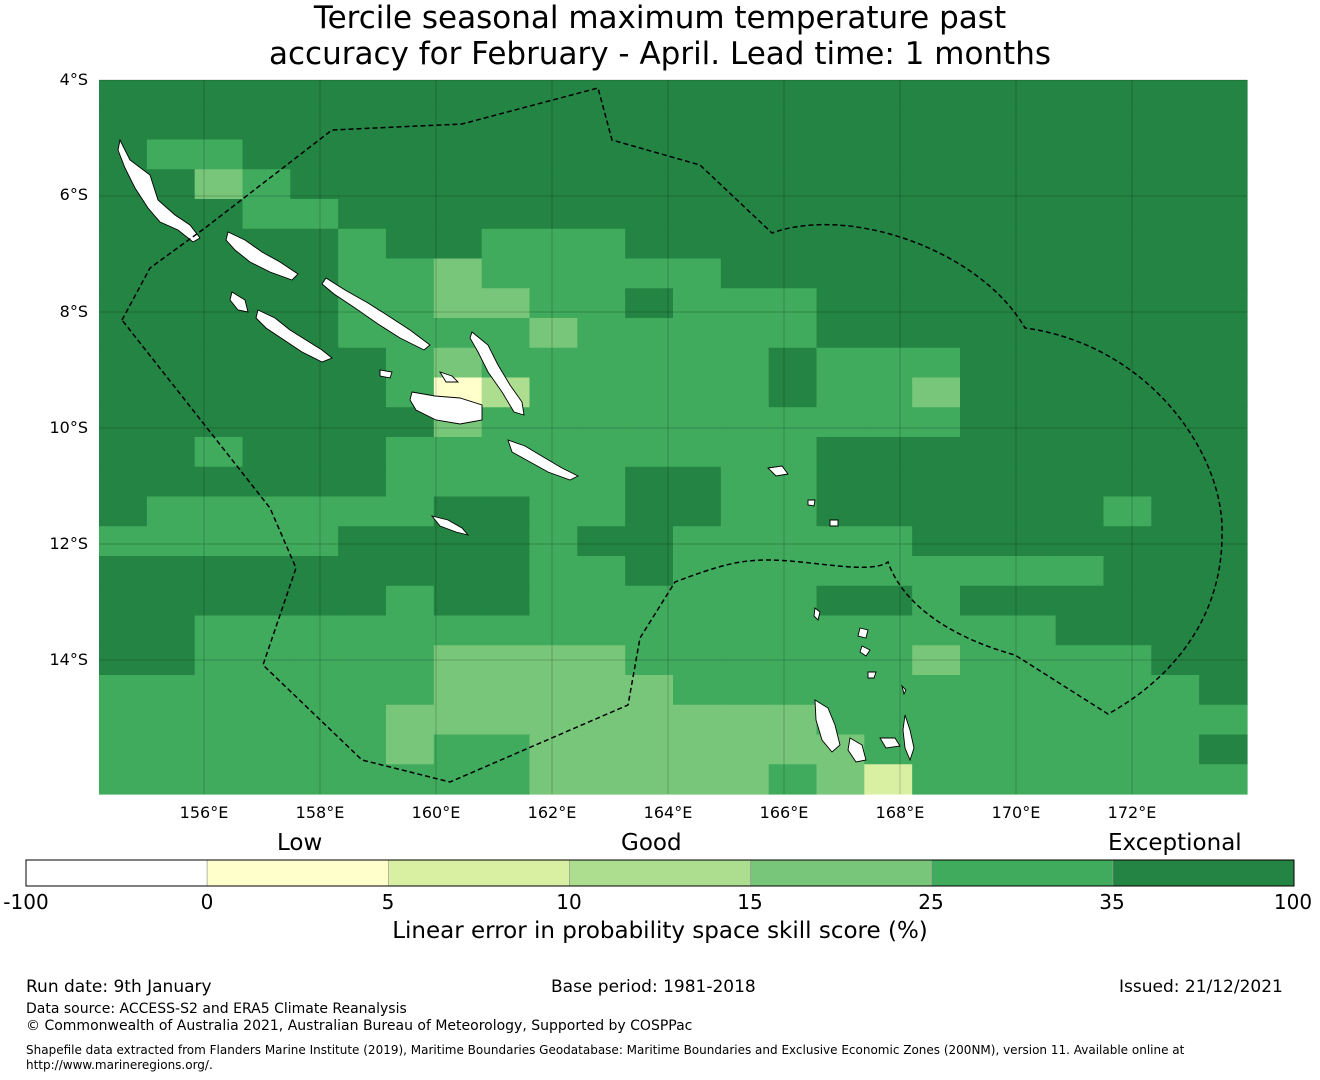 Image resolution: width=1320 pixels, height=1080 pixels. Describe the element at coordinates (552, 812) in the screenshot. I see `lon-label-162e: 162°E` at that location.